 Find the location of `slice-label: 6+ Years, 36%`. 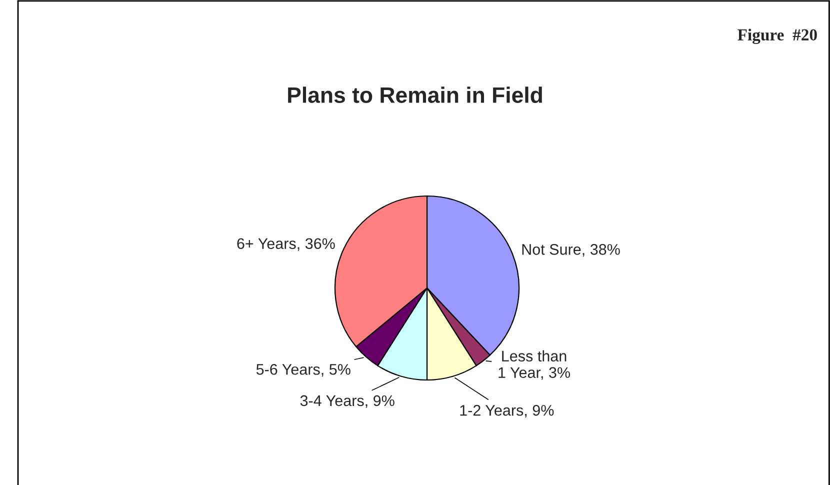

slice-label: 6+ Years, 36% is located at coordinates (286, 244).